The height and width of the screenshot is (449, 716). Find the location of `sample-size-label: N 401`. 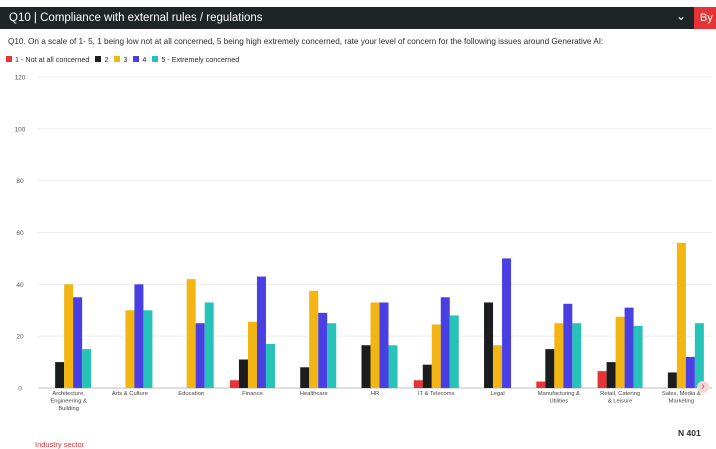

sample-size-label: N 401 is located at coordinates (689, 433).